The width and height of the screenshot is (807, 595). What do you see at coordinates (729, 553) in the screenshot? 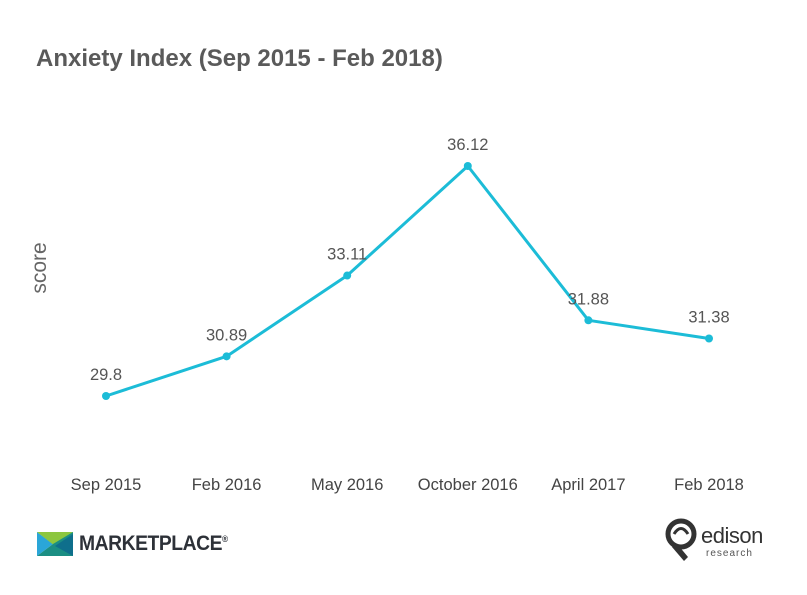
I see `edison-sub: research` at bounding box center [729, 553].